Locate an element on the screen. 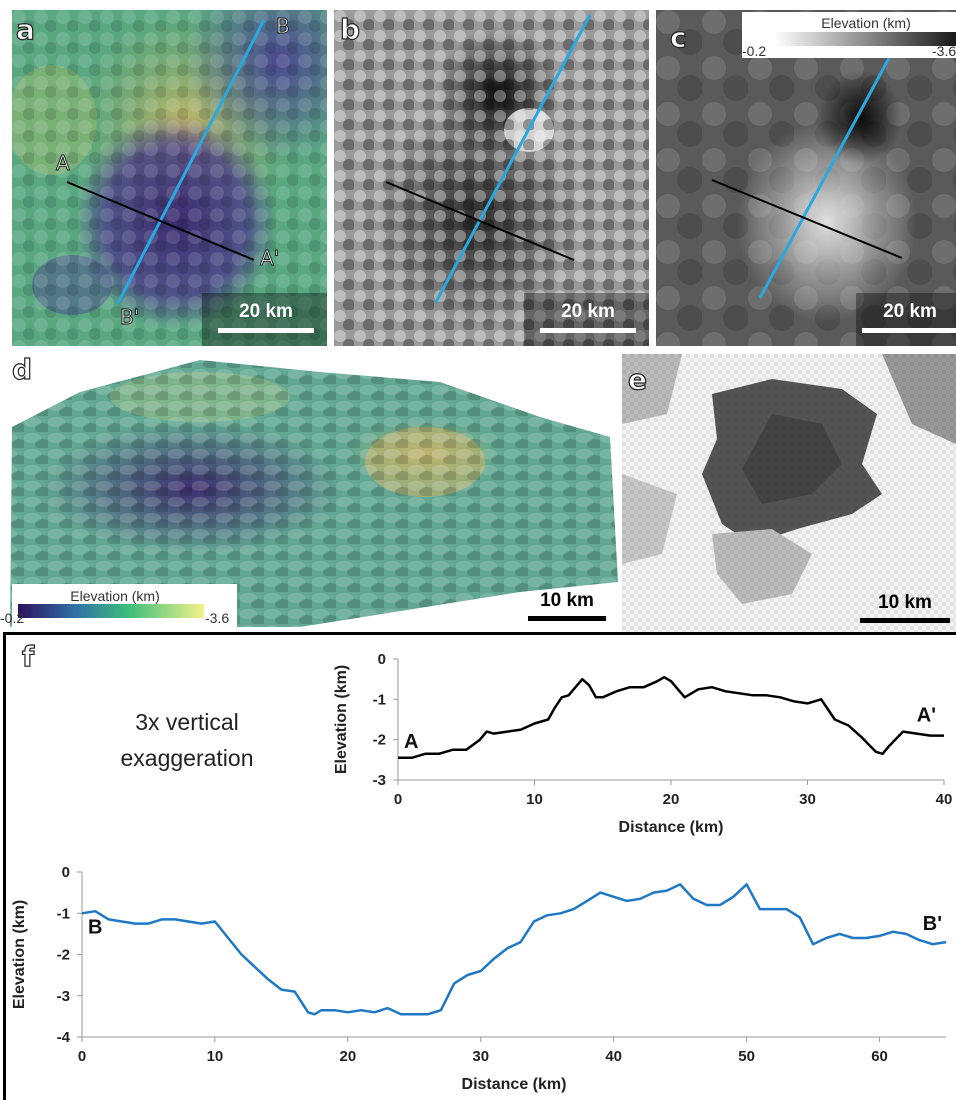 Image resolution: width=956 pixels, height=1100 pixels. aa-x-axis-label: Distance (km) is located at coordinates (671, 827).